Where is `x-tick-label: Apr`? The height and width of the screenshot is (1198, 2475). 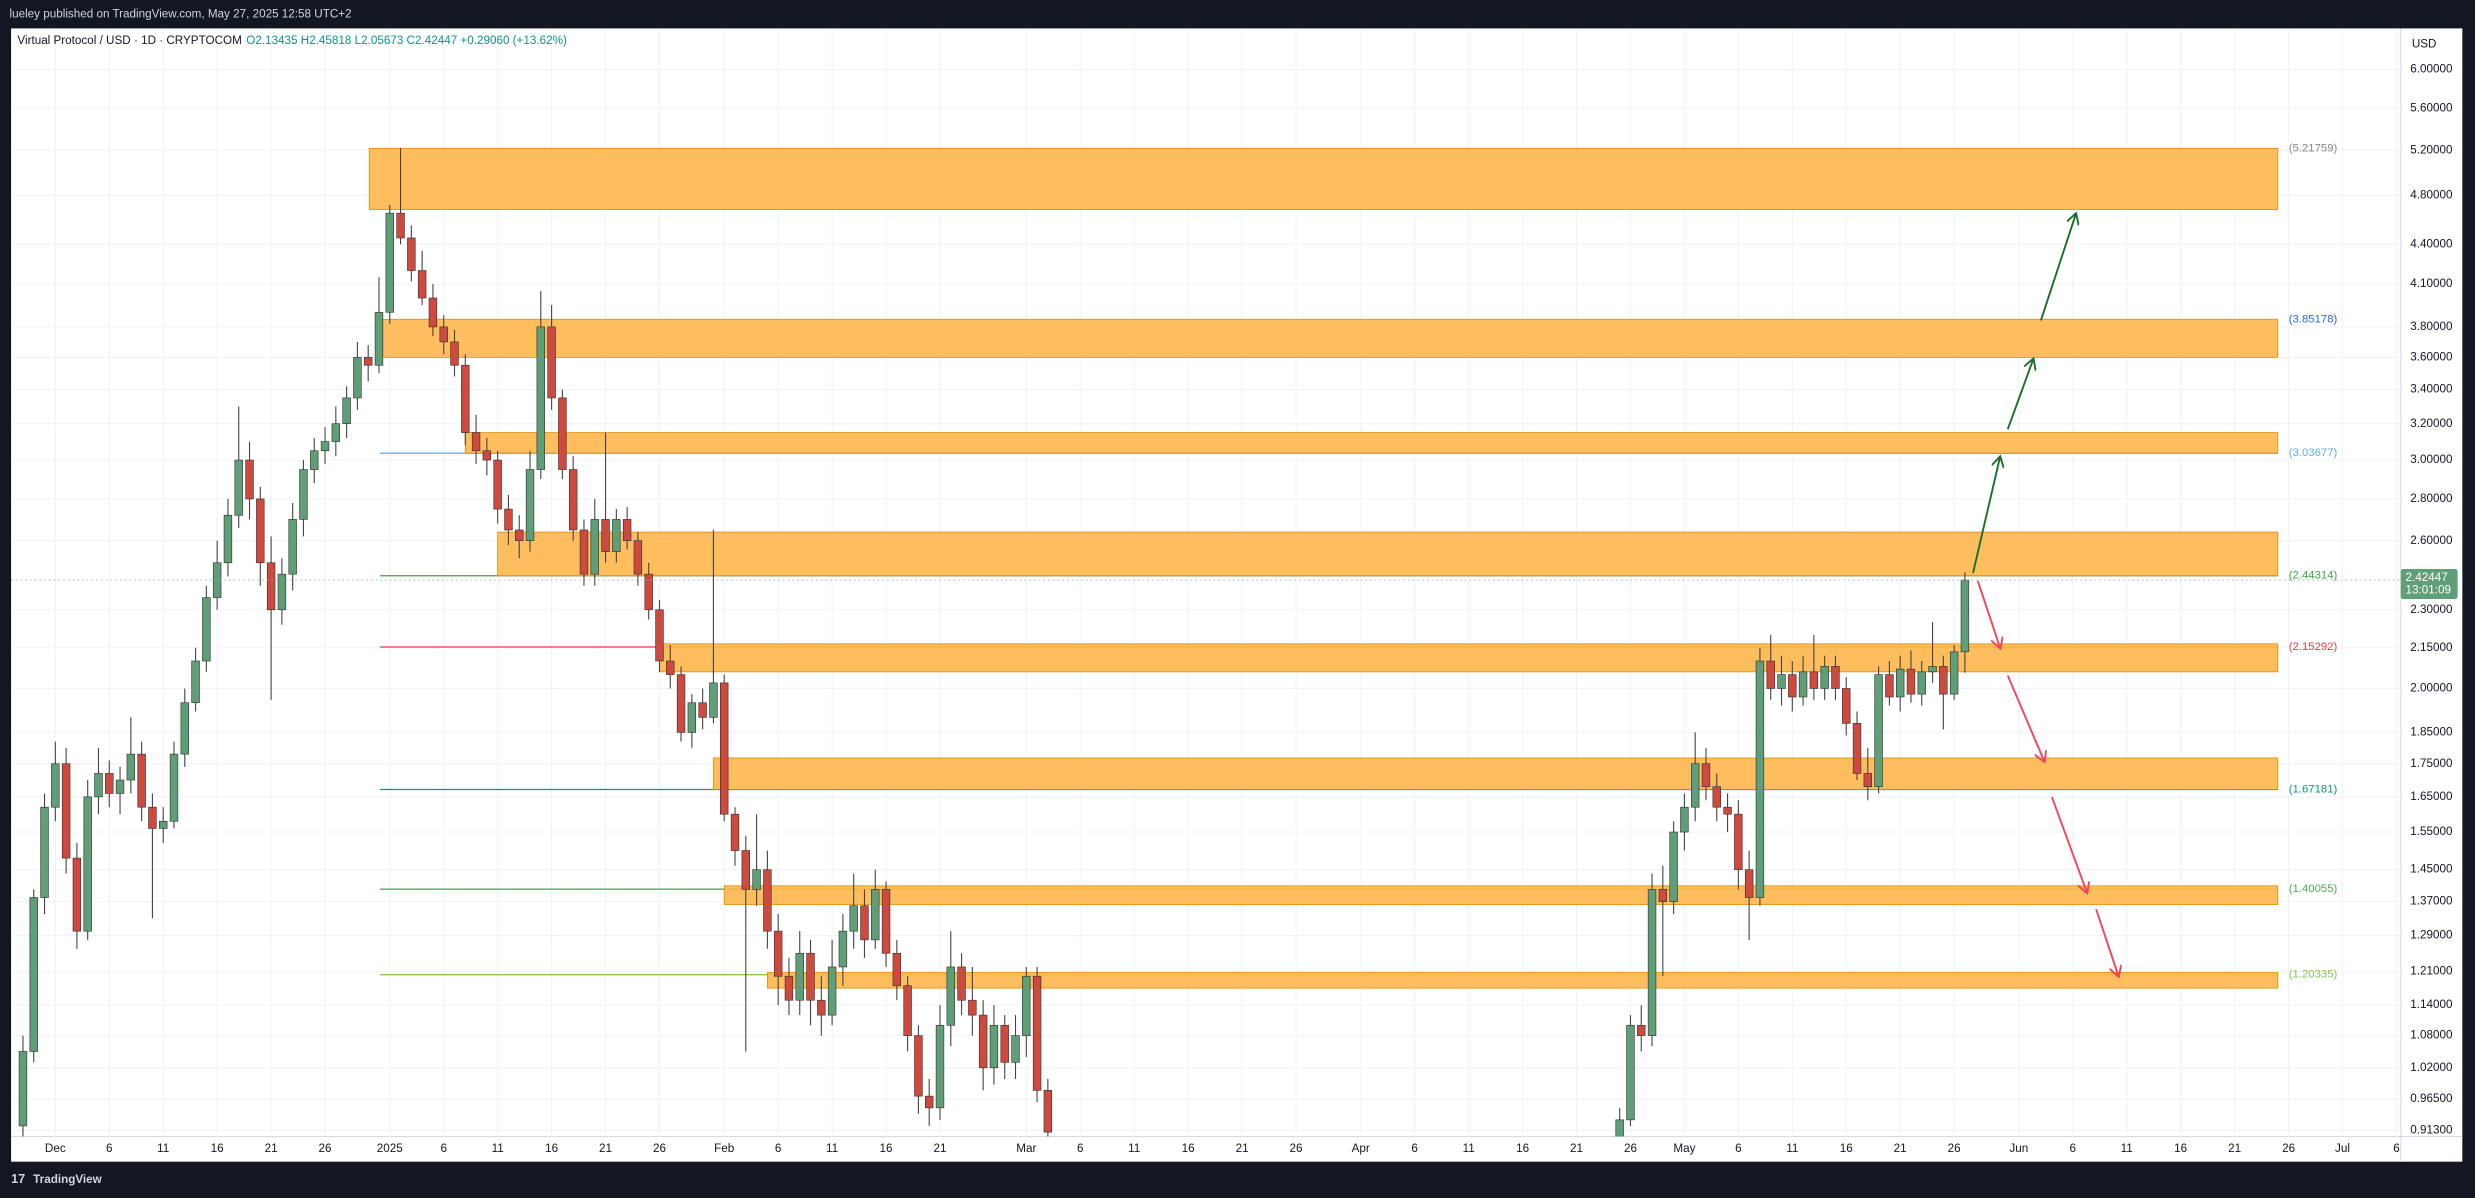 x-tick-label: Apr is located at coordinates (1361, 1148).